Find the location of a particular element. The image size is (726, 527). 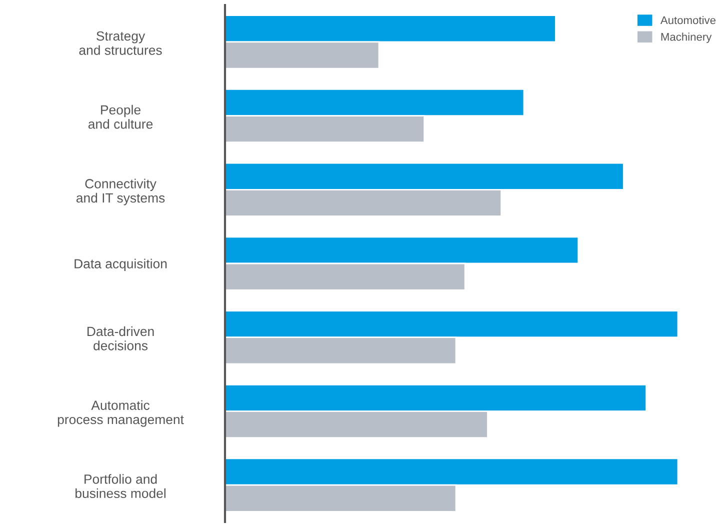

y-tick-label: People and culture is located at coordinates (120, 116).